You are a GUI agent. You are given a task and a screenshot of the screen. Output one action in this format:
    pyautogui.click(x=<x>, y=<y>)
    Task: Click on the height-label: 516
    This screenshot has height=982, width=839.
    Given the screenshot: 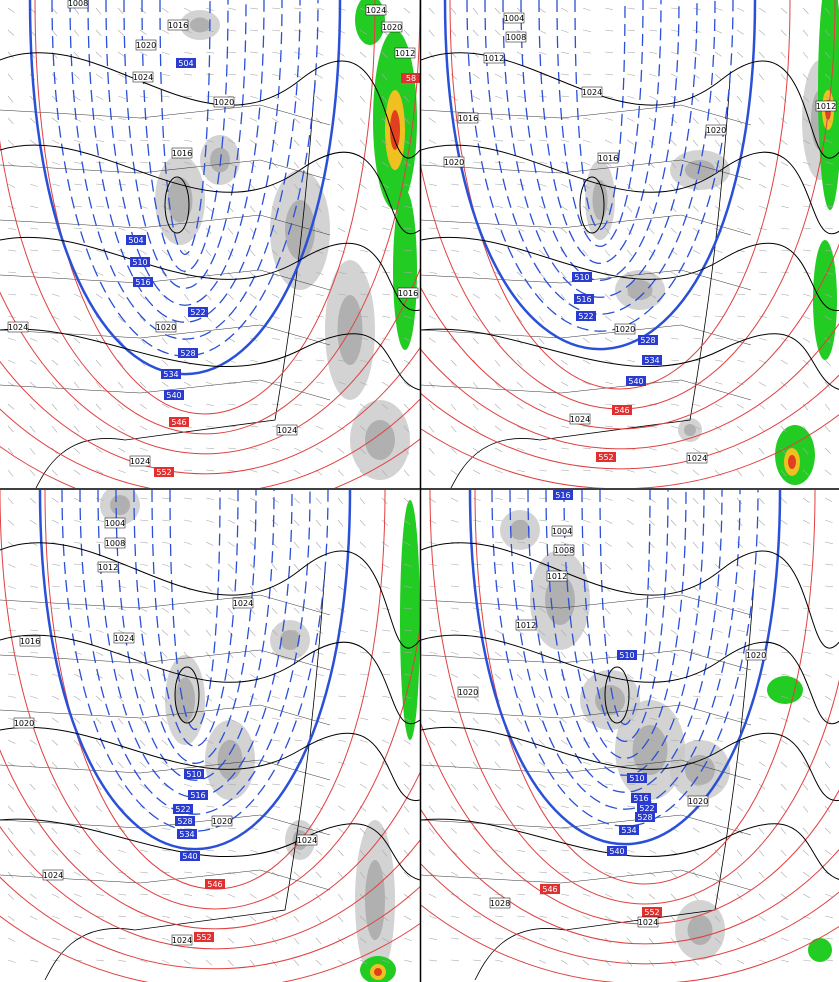 What is the action you would take?
    pyautogui.click(x=562, y=495)
    